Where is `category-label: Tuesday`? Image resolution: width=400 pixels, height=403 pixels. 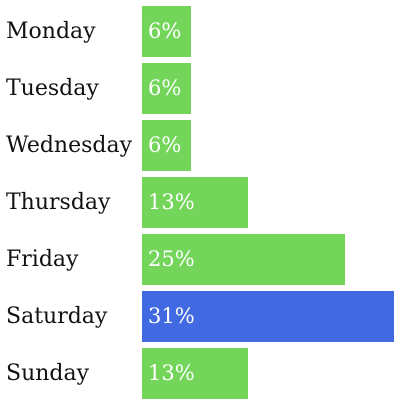 category-label: Tuesday is located at coordinates (52, 88).